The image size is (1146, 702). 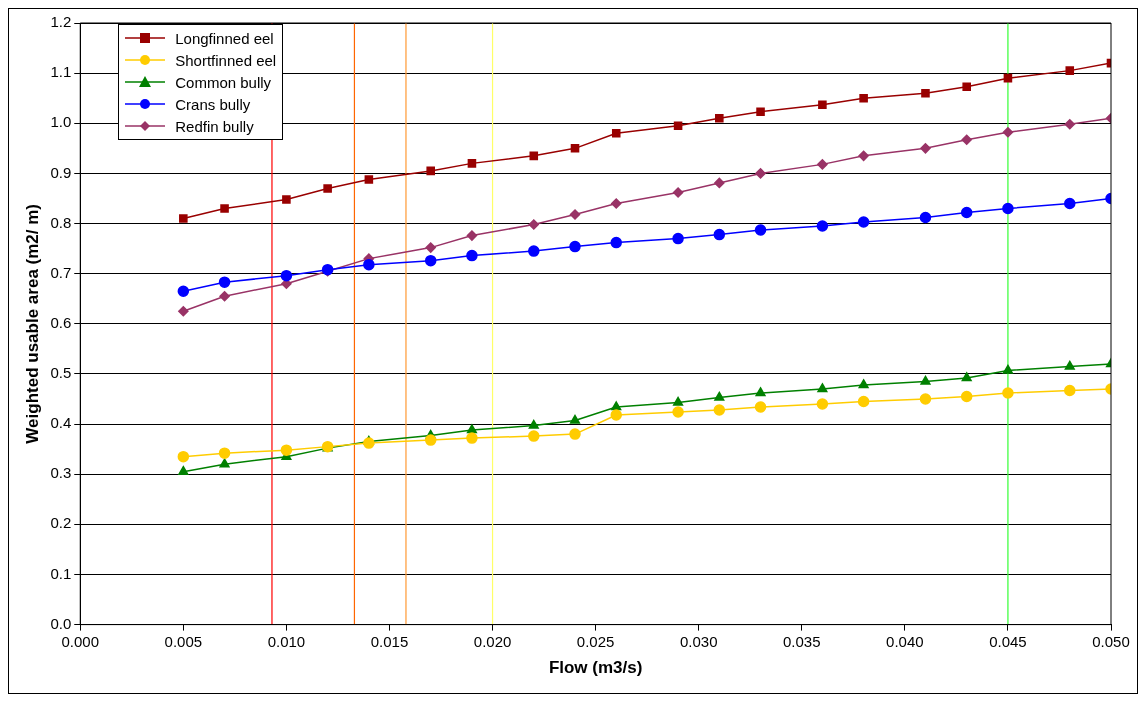 I want to click on legend-label: Common bully, so click(x=223, y=82).